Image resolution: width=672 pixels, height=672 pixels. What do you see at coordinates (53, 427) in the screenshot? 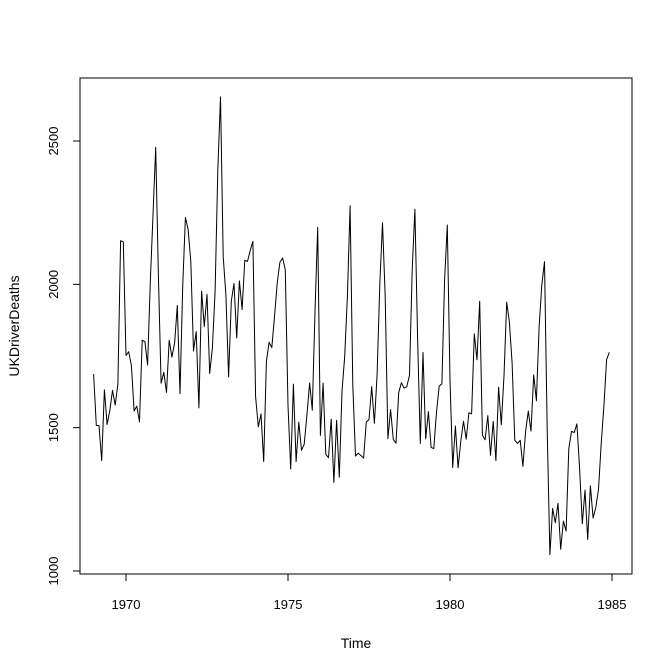
I see `y-tick-label: 1500` at bounding box center [53, 427].